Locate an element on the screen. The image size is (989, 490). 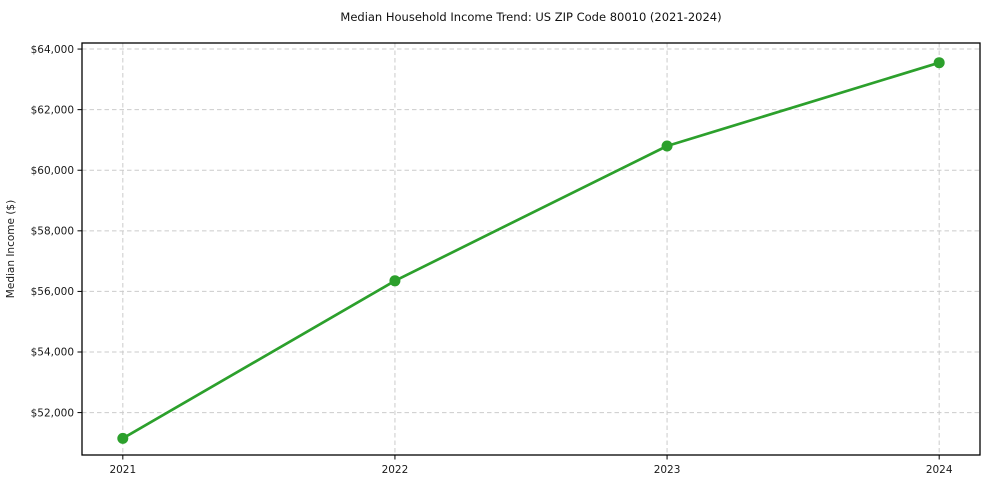
data-point-2021 is located at coordinates (123, 438).